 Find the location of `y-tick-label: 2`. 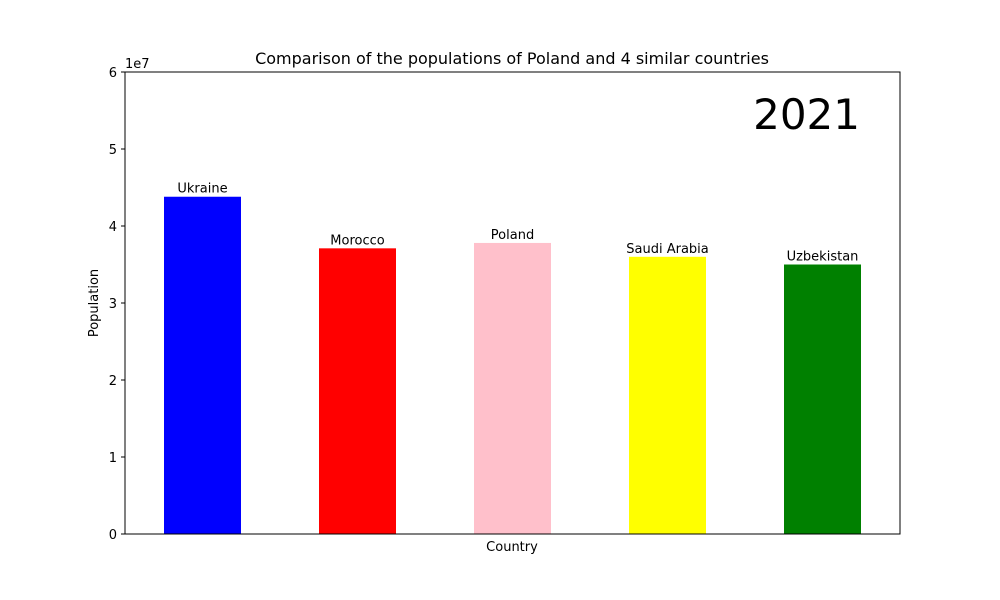

y-tick-label: 2 is located at coordinates (113, 381).